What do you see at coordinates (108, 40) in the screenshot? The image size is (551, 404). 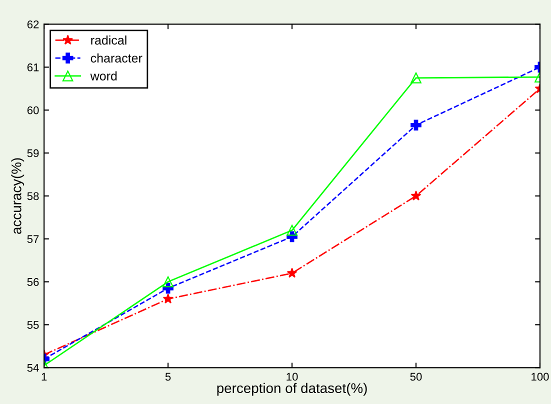 I see `legend-label: radical` at bounding box center [108, 40].